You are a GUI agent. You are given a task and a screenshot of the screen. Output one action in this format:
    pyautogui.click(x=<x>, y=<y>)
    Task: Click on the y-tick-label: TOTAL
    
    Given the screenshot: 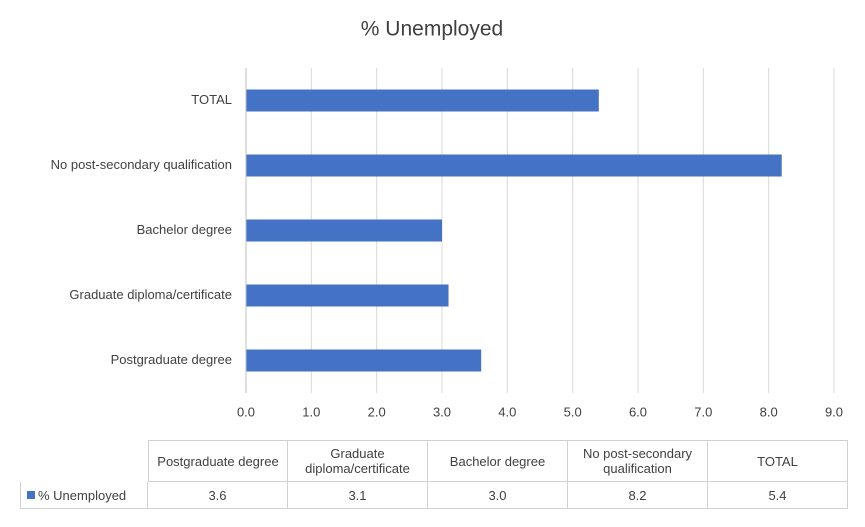 What is the action you would take?
    pyautogui.click(x=211, y=99)
    